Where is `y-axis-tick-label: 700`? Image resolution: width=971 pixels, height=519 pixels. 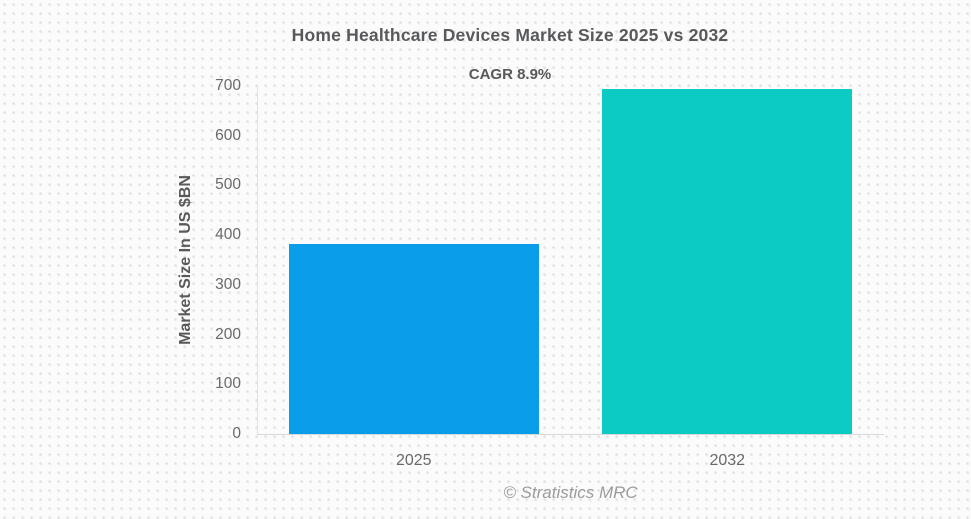 y-axis-tick-label: 700 is located at coordinates (228, 85).